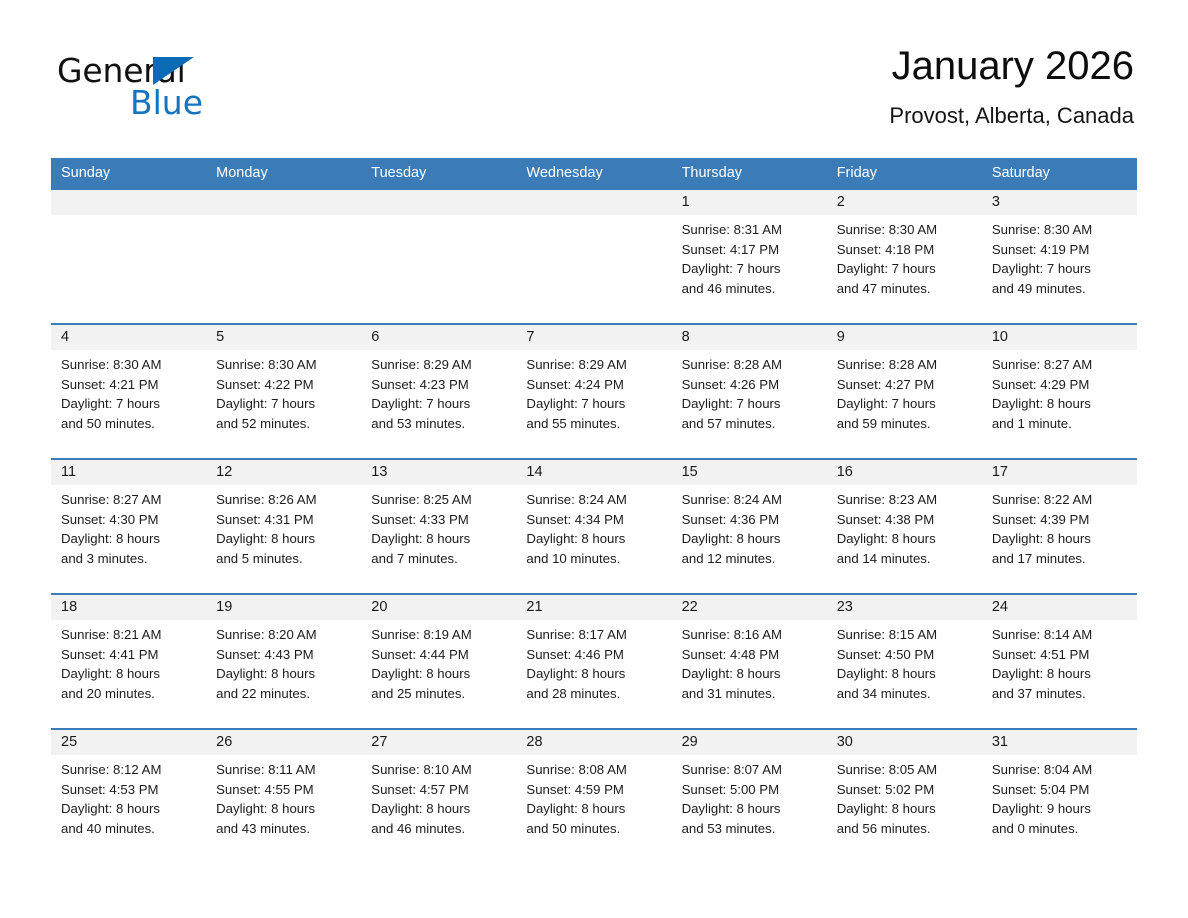  Describe the element at coordinates (421, 499) in the screenshot. I see `sunrise-text: Sunrise: 8:25 AM` at that location.